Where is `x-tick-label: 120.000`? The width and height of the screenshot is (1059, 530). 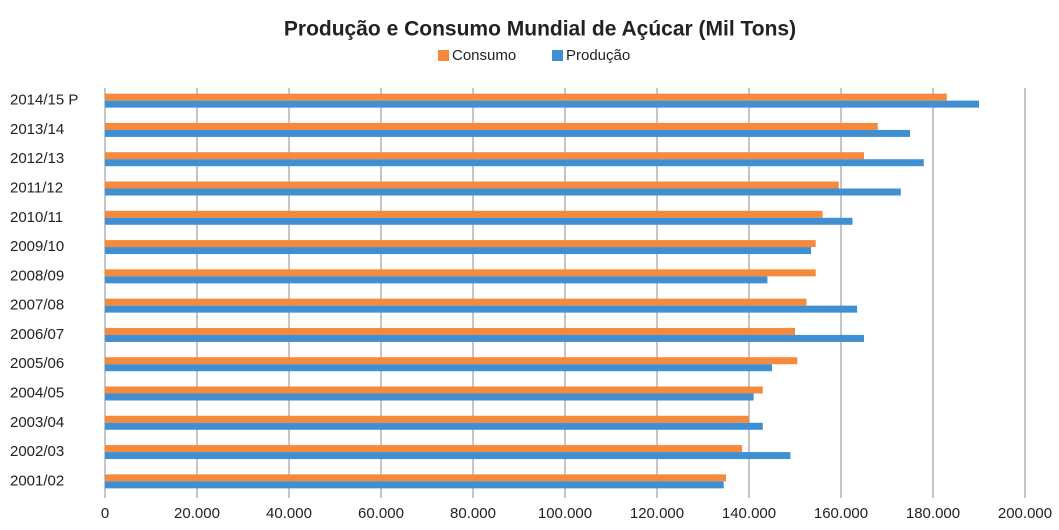 x-tick-label: 120.000 is located at coordinates (657, 513).